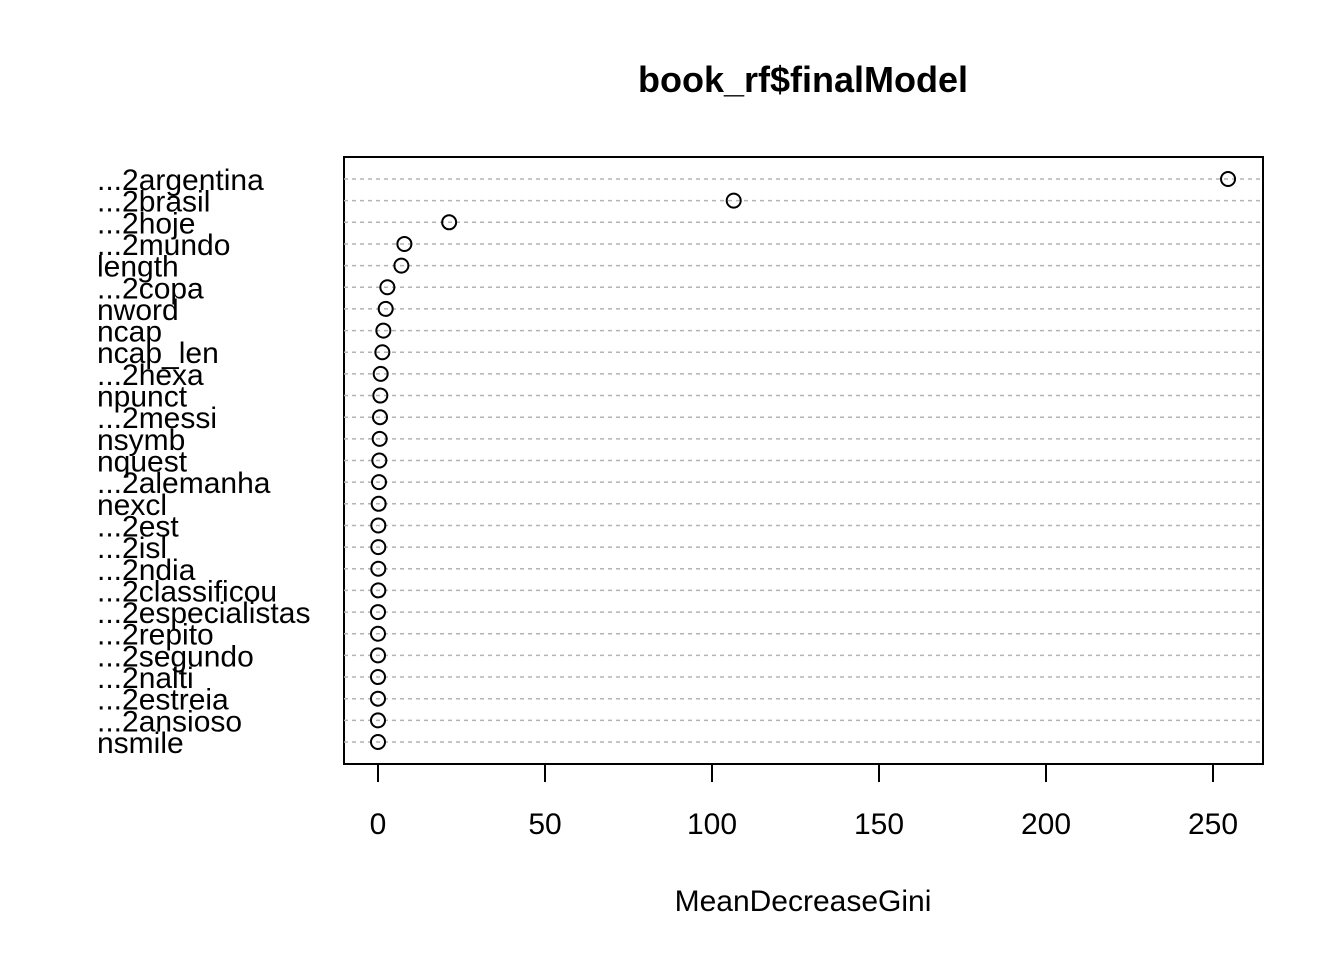  What do you see at coordinates (132, 505) in the screenshot?
I see `category-label: nexcl` at bounding box center [132, 505].